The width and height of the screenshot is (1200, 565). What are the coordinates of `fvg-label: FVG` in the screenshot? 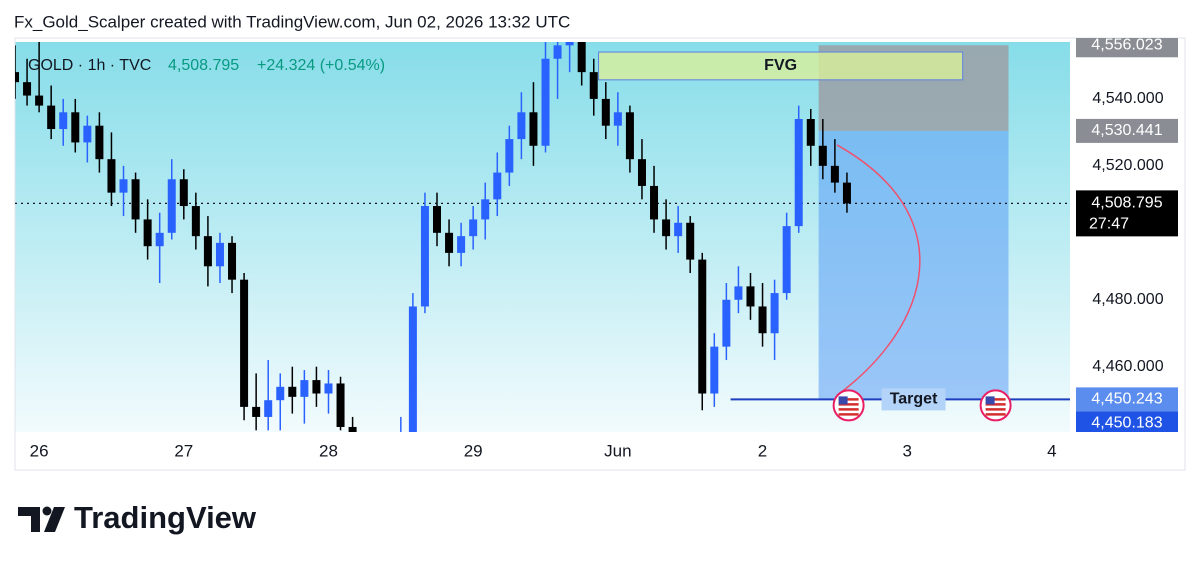 It's located at (780, 65).